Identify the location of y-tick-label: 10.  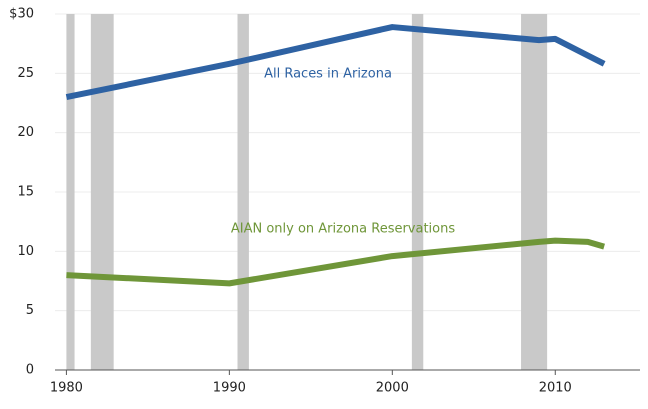
(25, 251).